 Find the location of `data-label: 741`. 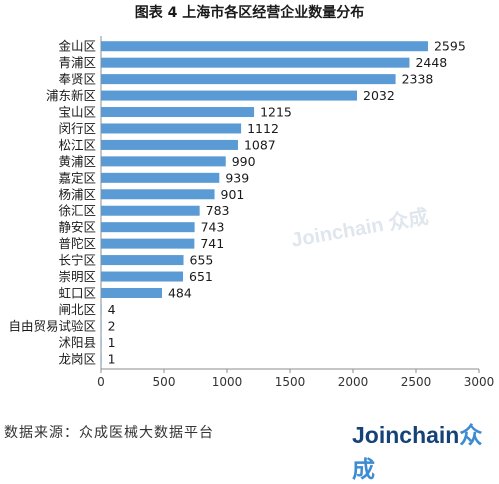

data-label: 741 is located at coordinates (212, 243).